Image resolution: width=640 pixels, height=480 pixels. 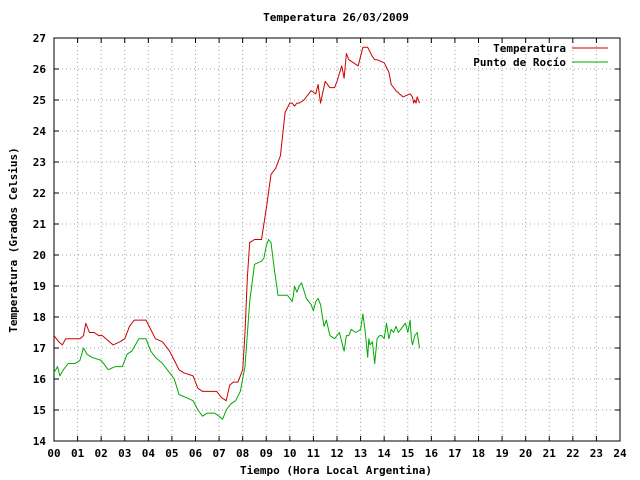 What do you see at coordinates (550, 453) in the screenshot?
I see `x-tick-label: 21` at bounding box center [550, 453].